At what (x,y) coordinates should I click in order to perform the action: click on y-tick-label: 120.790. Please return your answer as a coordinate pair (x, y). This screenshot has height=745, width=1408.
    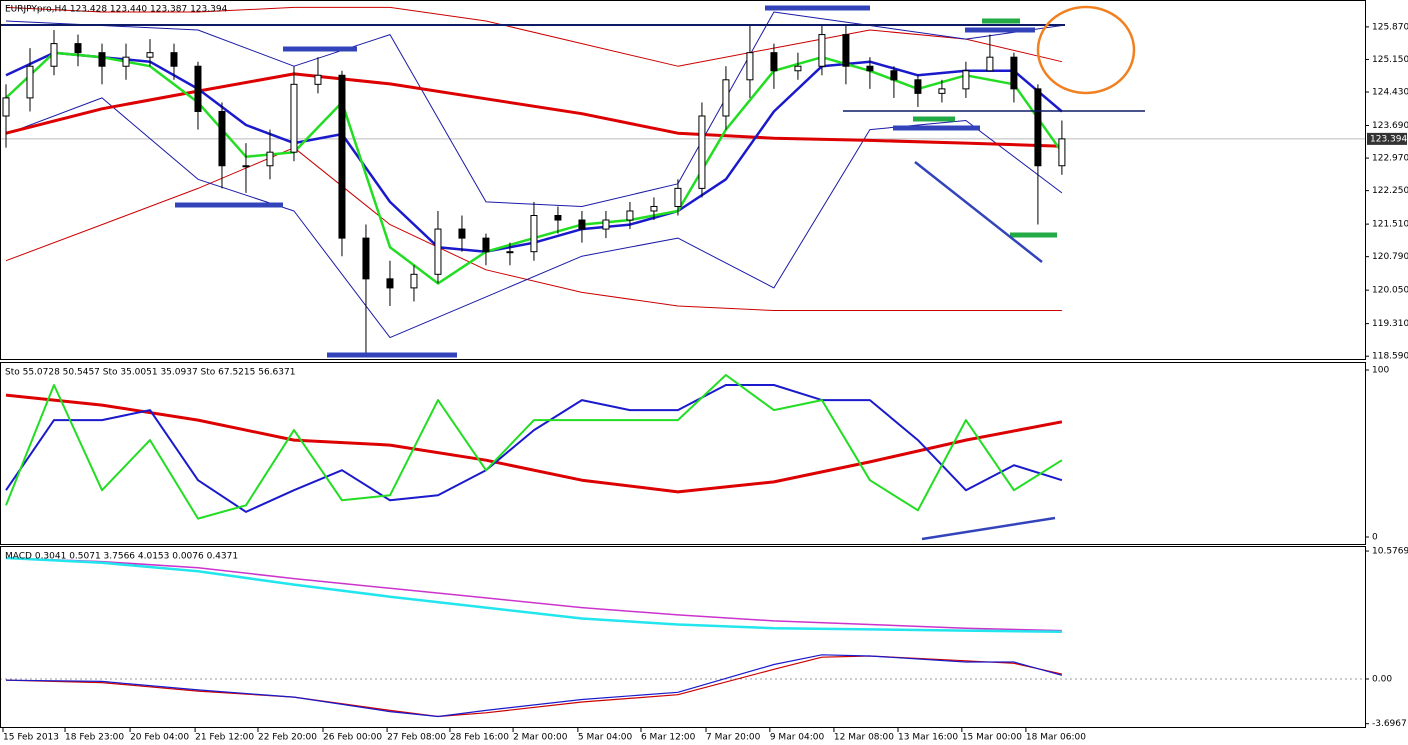
    Looking at the image, I should click on (1390, 257).